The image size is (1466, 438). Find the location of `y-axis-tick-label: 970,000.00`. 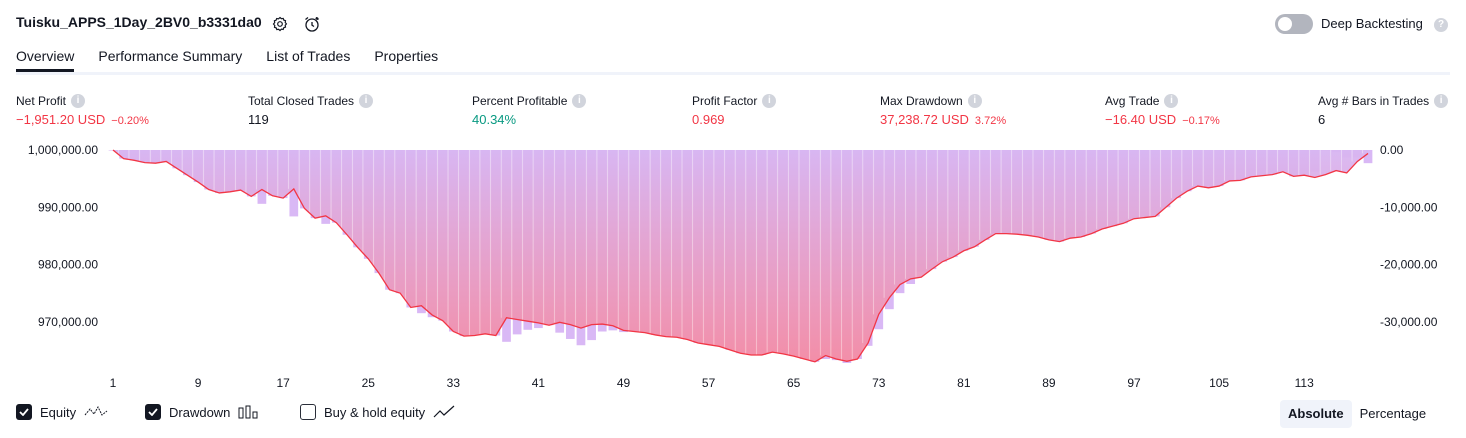

y-axis-tick-label: 970,000.00 is located at coordinates (68, 322).